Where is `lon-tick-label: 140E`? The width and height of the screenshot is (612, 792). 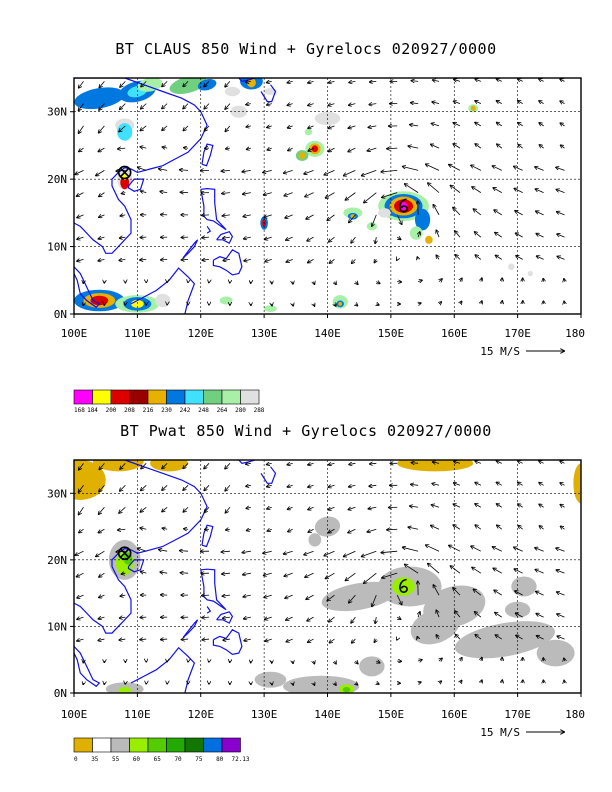 lon-tick-label: 140E is located at coordinates (327, 333).